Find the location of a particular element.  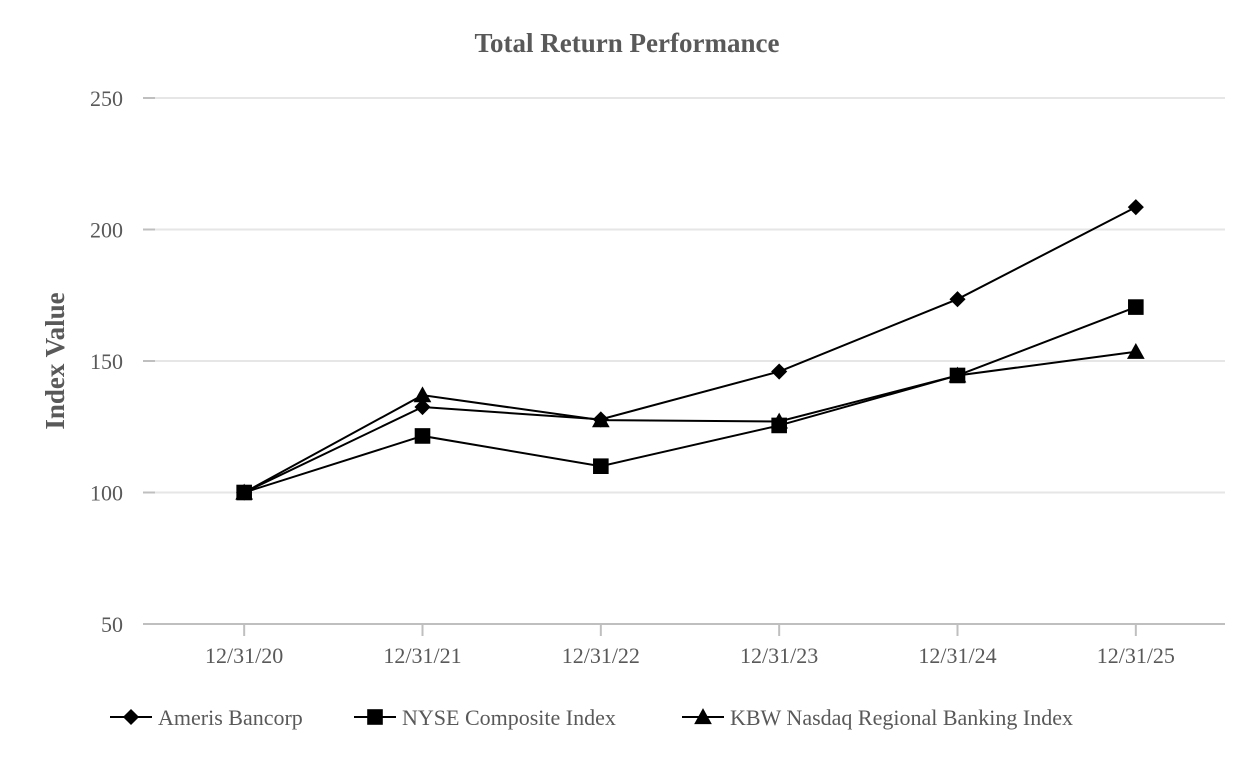

legend-item: Ameris Bancorp is located at coordinates (206, 717).